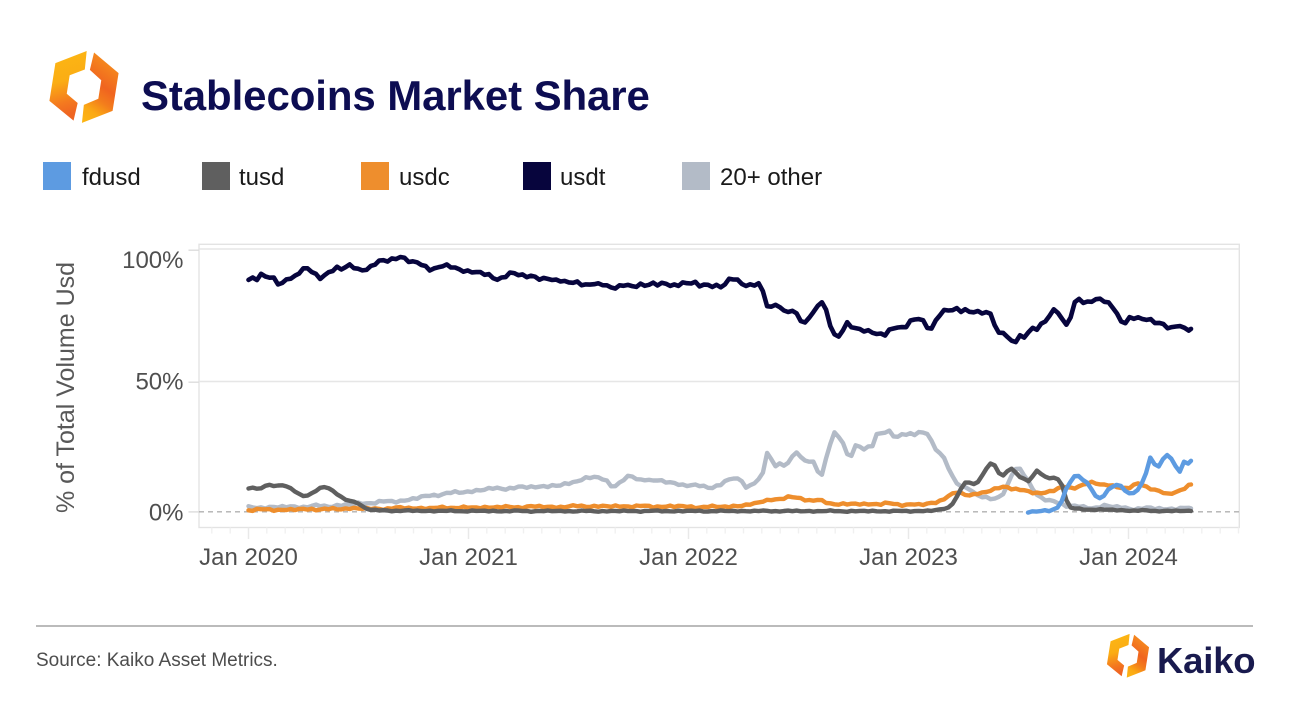 The height and width of the screenshot is (702, 1290). Describe the element at coordinates (66, 387) in the screenshot. I see `svg-text: % of Total Volume Usd` at that location.